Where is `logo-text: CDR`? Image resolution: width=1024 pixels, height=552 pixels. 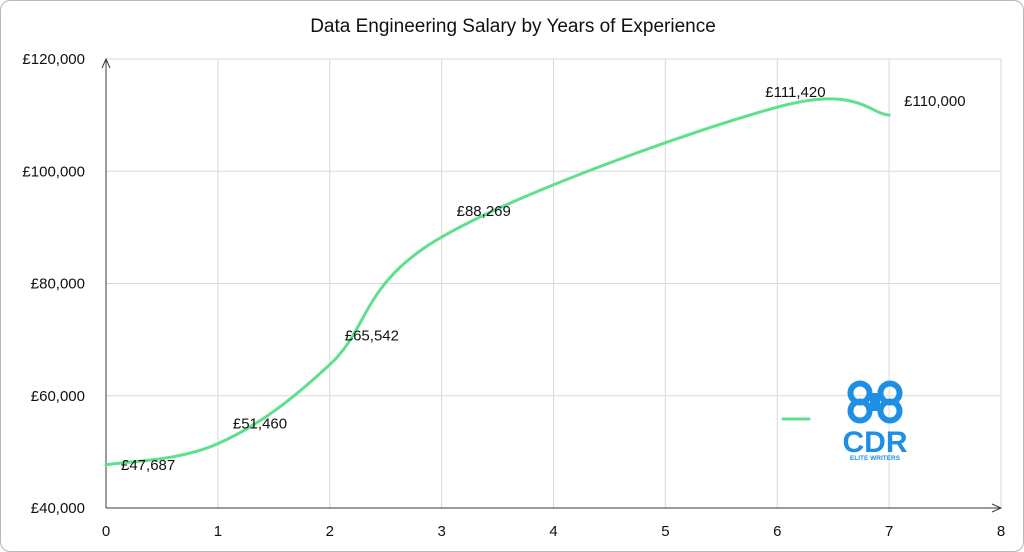
logo-text: CDR is located at coordinates (875, 442).